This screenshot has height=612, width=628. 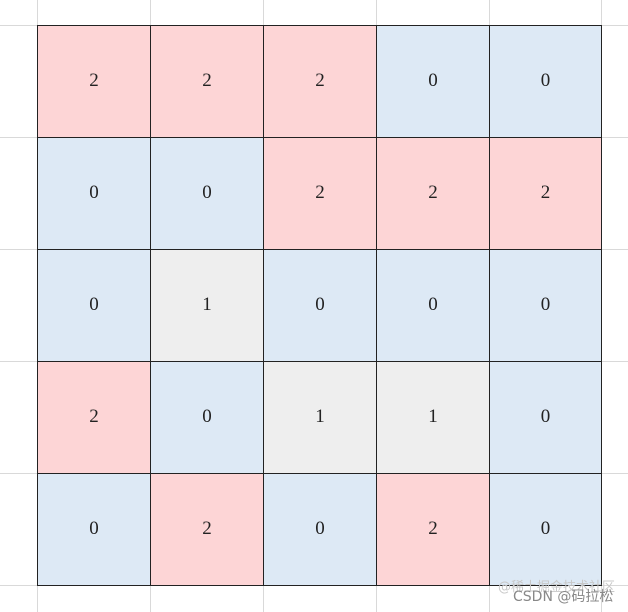 I want to click on watermark-faded: @稀土掘金技术社区, so click(x=556, y=587).